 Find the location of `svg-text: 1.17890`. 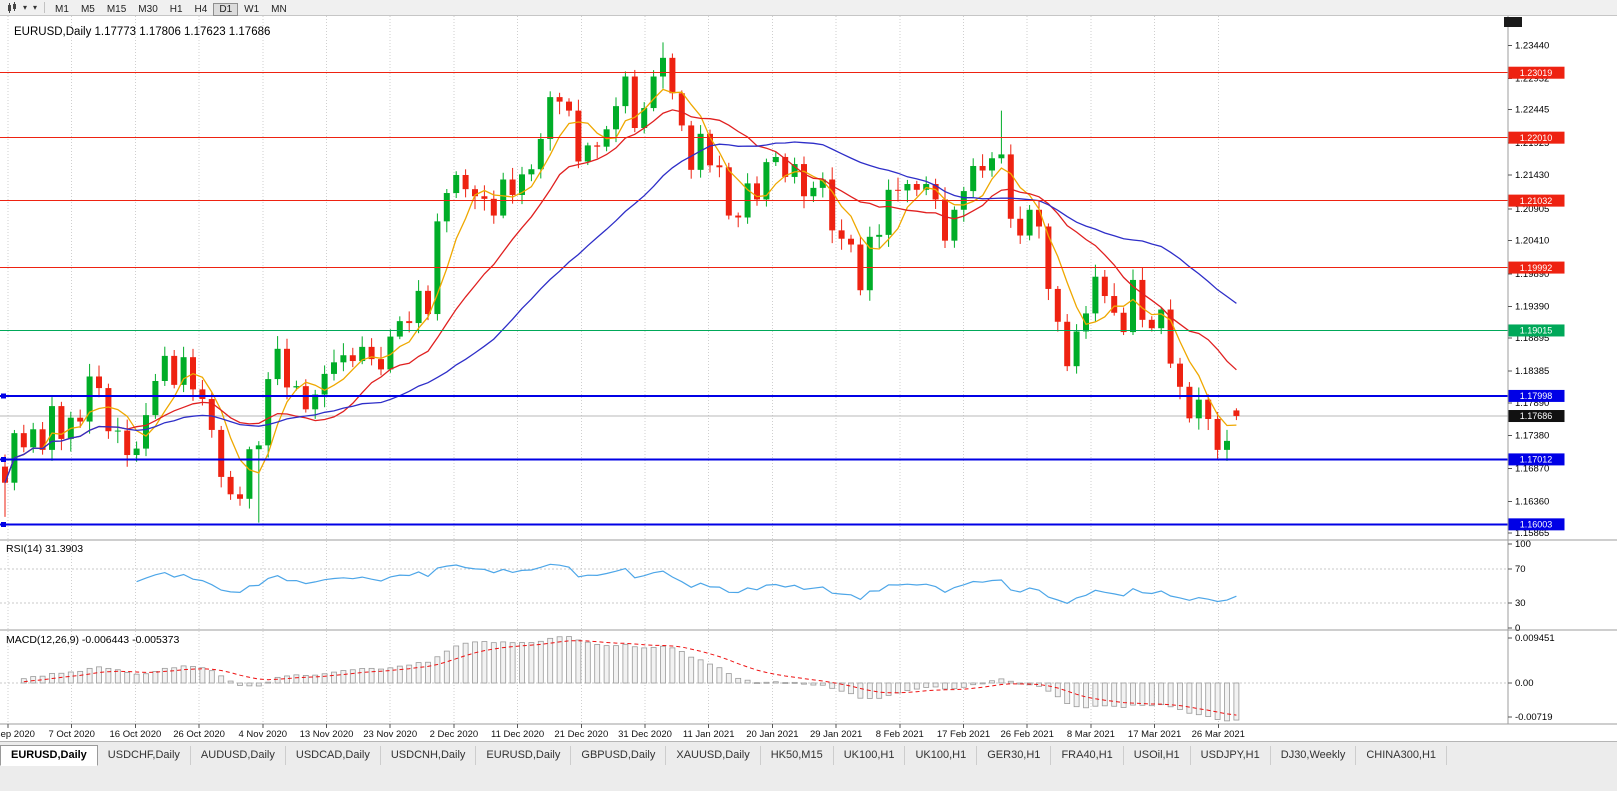

svg-text: 1.17890 is located at coordinates (1532, 403).